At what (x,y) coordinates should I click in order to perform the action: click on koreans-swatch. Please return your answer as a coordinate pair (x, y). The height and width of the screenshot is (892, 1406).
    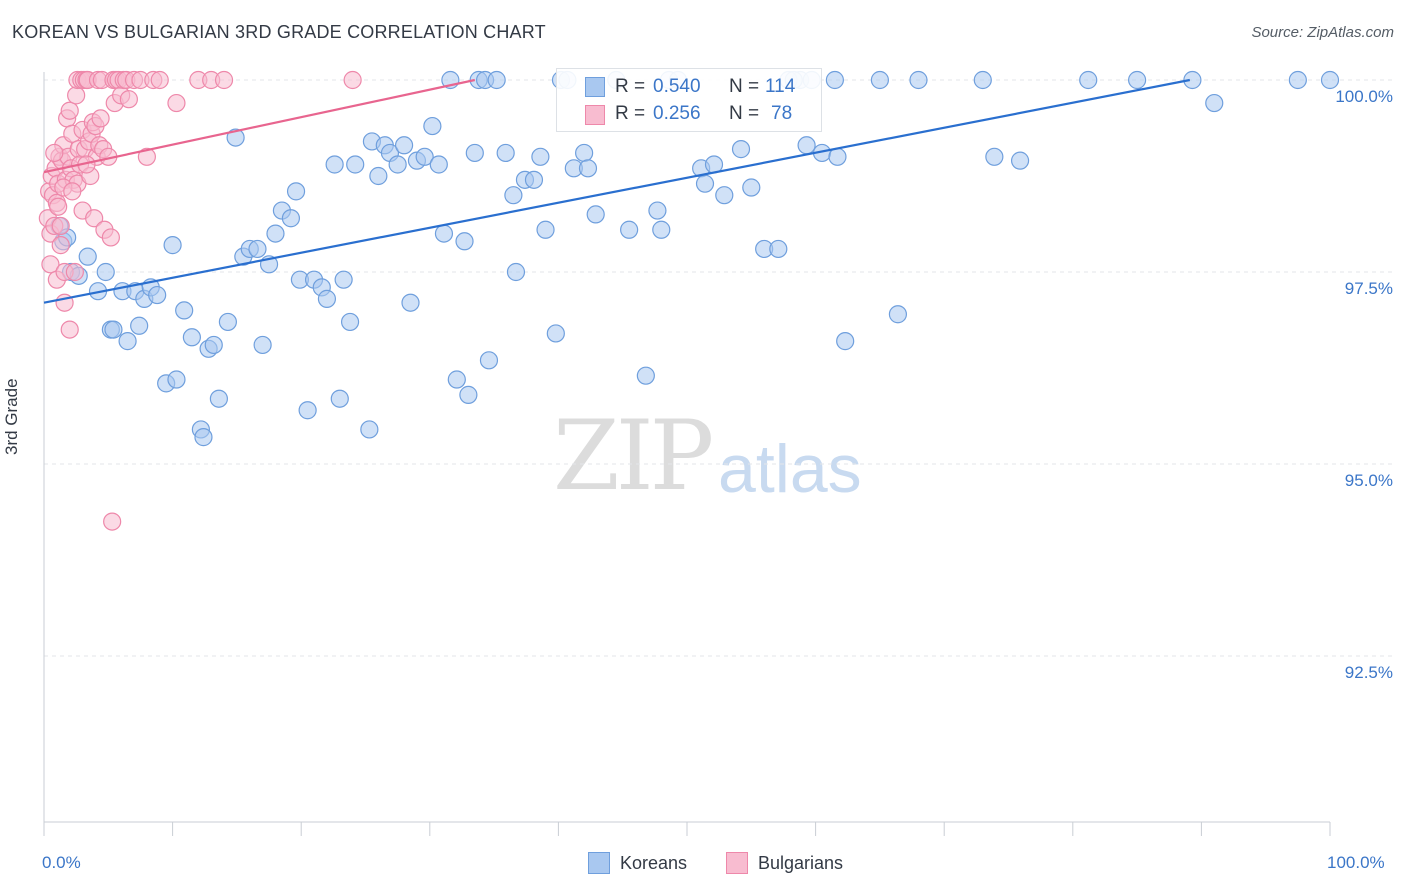
    Looking at the image, I should click on (599, 863).